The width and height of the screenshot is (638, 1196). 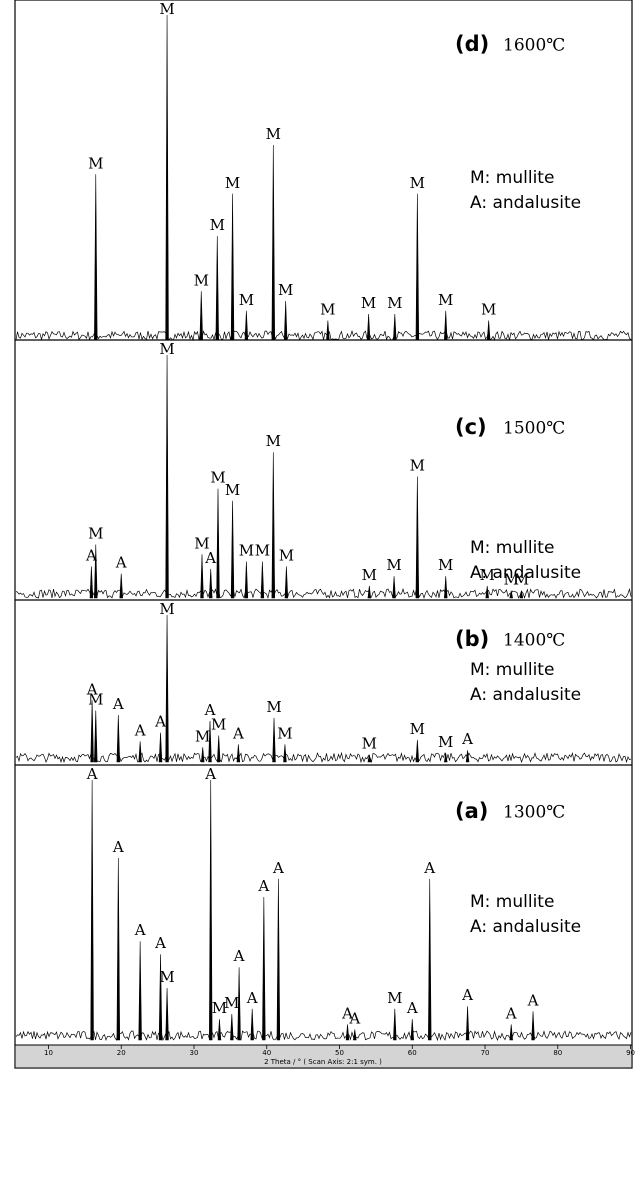 What do you see at coordinates (194, 1053) in the screenshot?
I see `x-tick-label: 30` at bounding box center [194, 1053].